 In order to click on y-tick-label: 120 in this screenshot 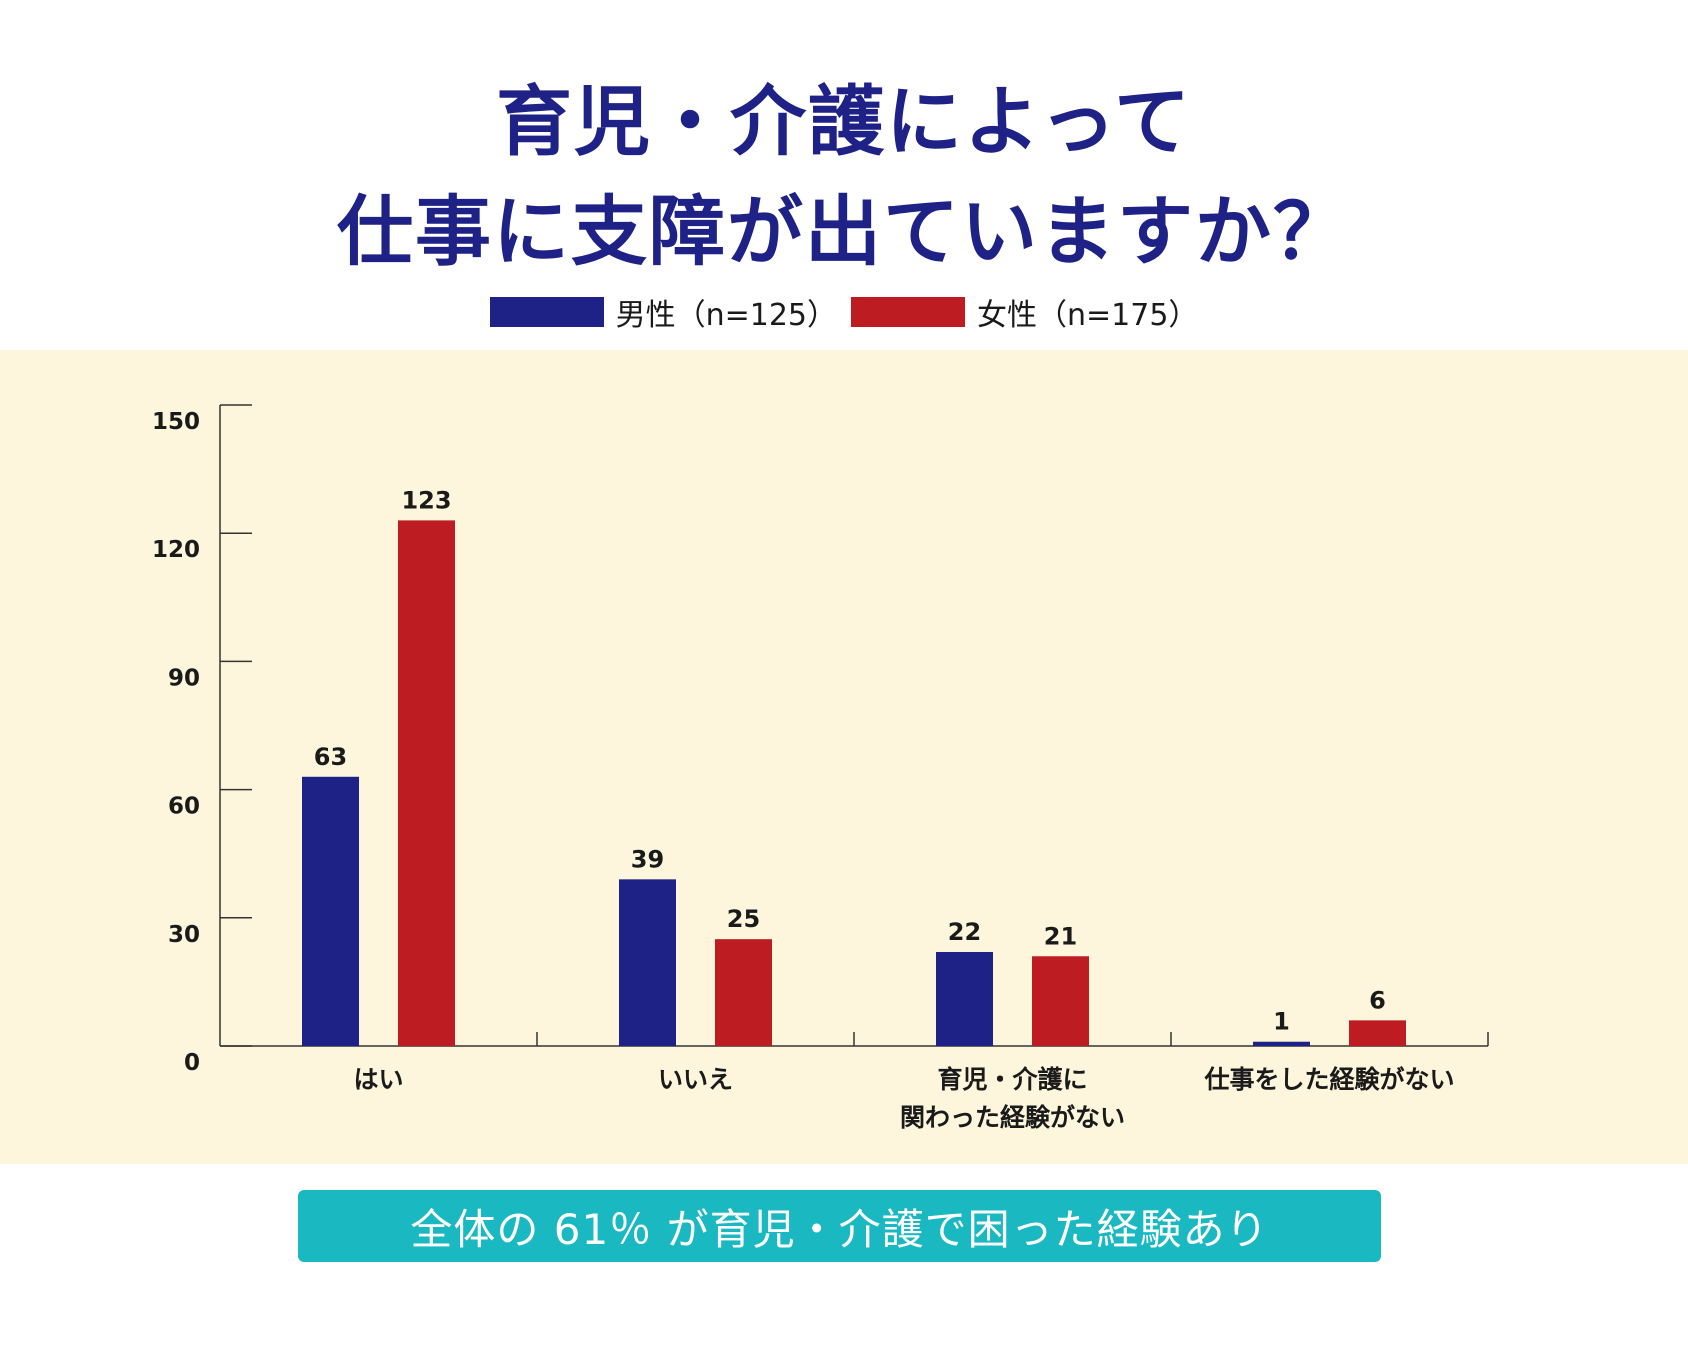, I will do `click(176, 550)`.